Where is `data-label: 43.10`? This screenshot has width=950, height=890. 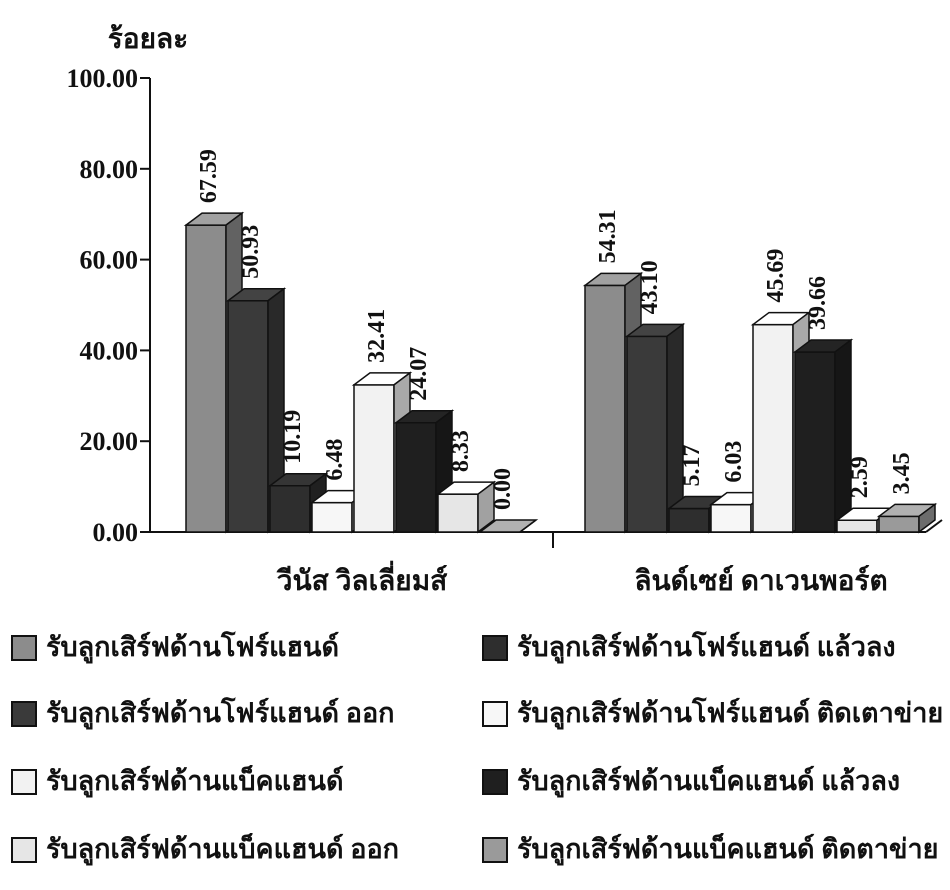
data-label: 43.10 is located at coordinates (650, 287).